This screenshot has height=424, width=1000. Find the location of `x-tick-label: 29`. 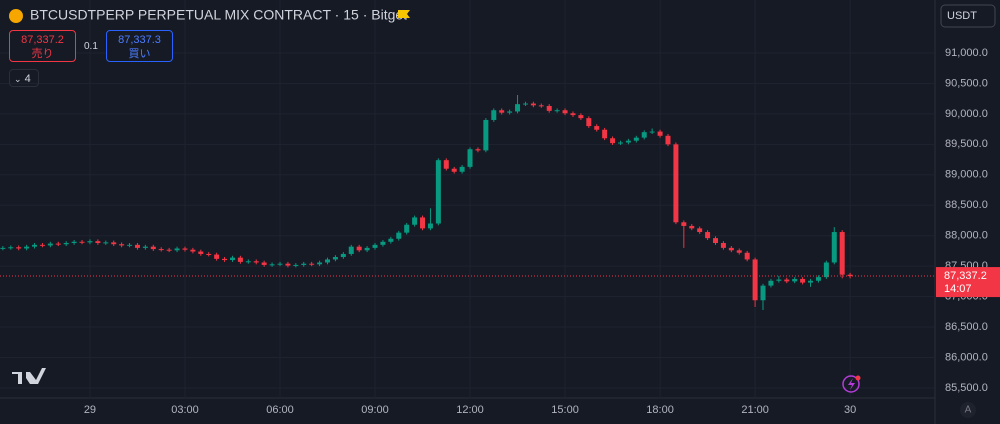

x-tick-label: 29 is located at coordinates (90, 410).